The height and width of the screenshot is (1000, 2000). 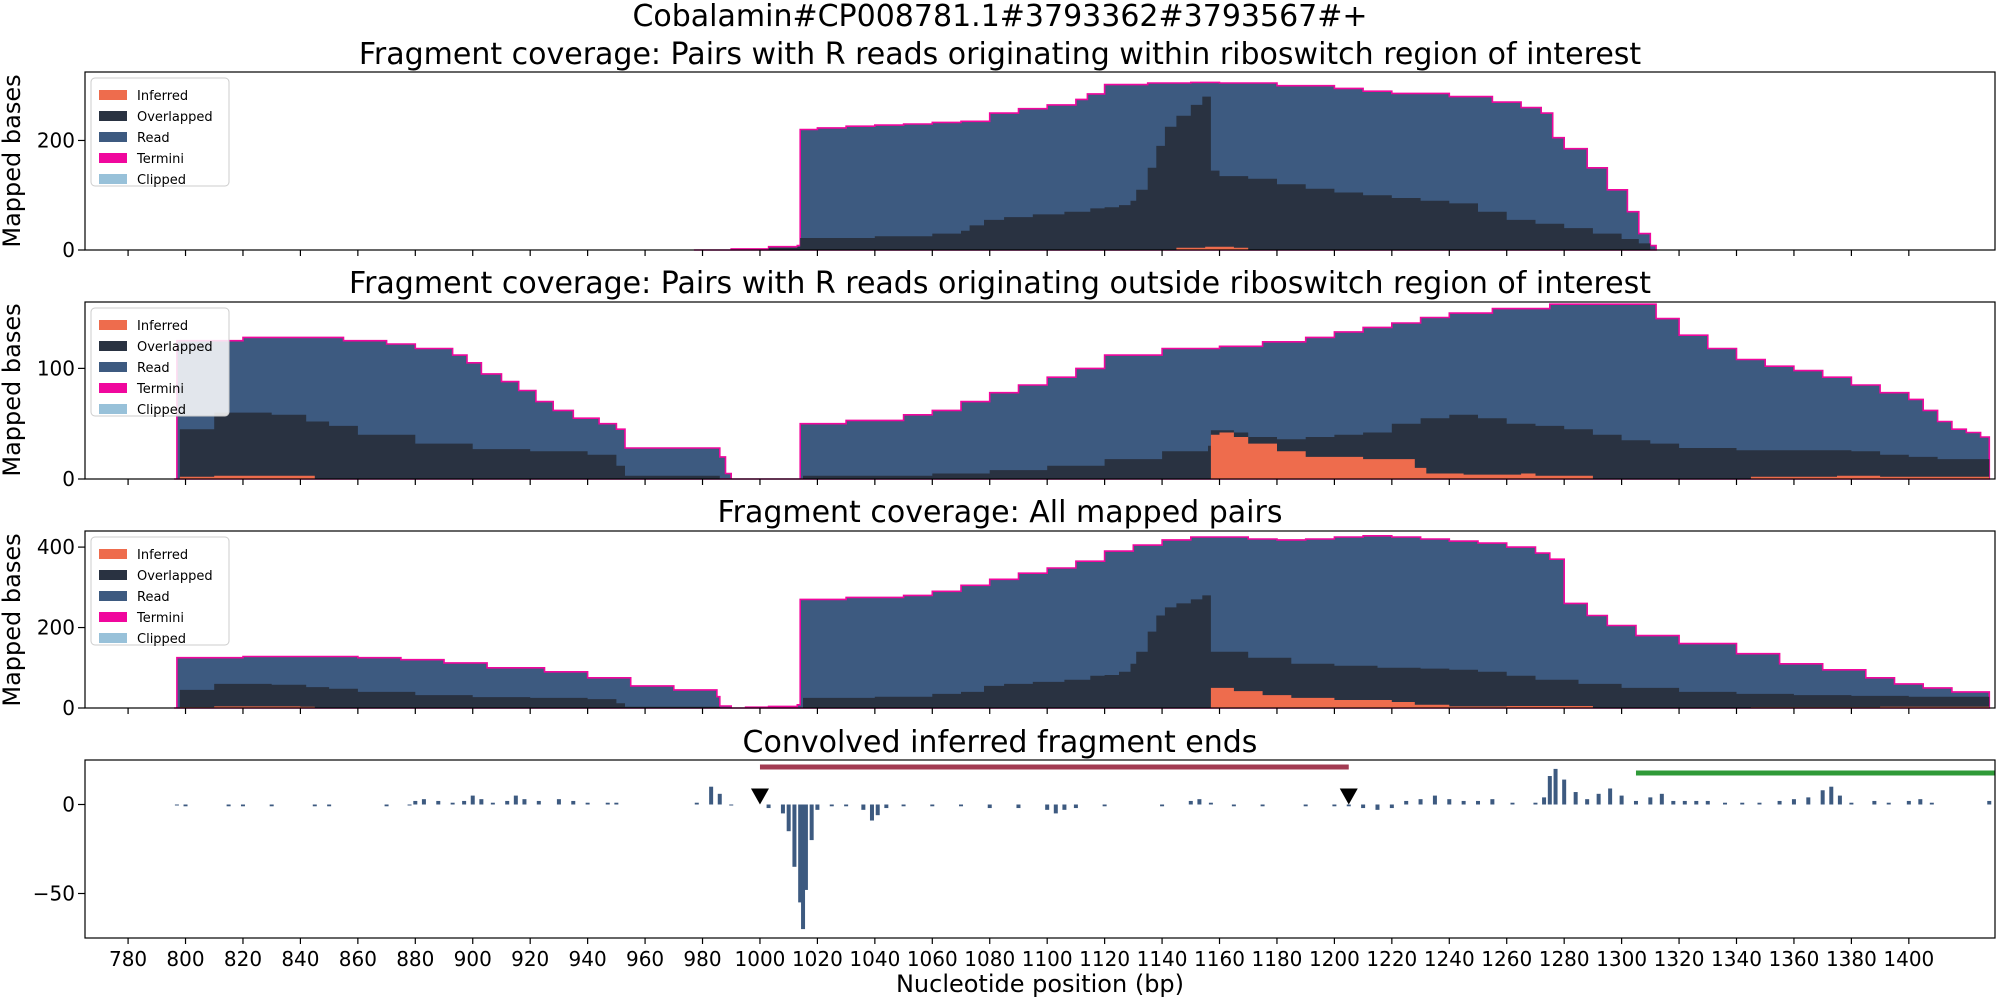 I want to click on x-tick-label: 1200, so click(x=1334, y=959).